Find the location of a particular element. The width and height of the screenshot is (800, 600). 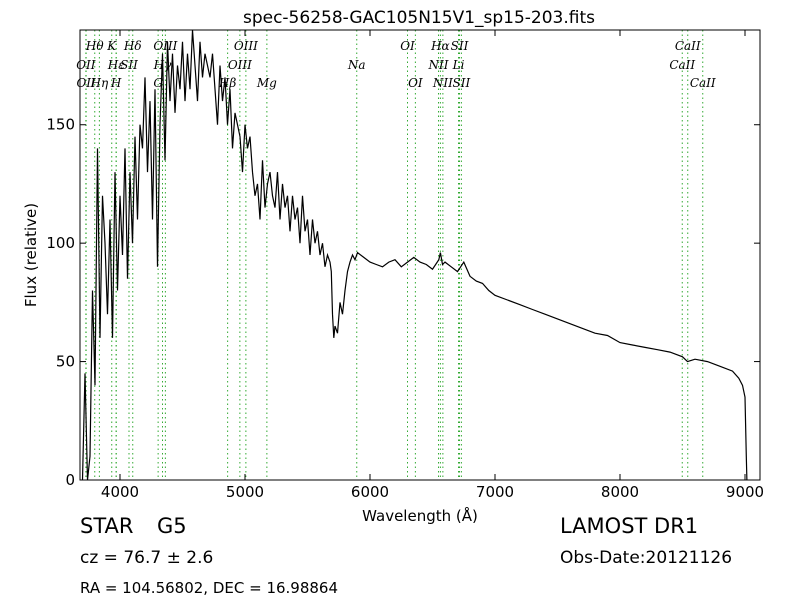

line-label-15: Mg is located at coordinates (266, 83).